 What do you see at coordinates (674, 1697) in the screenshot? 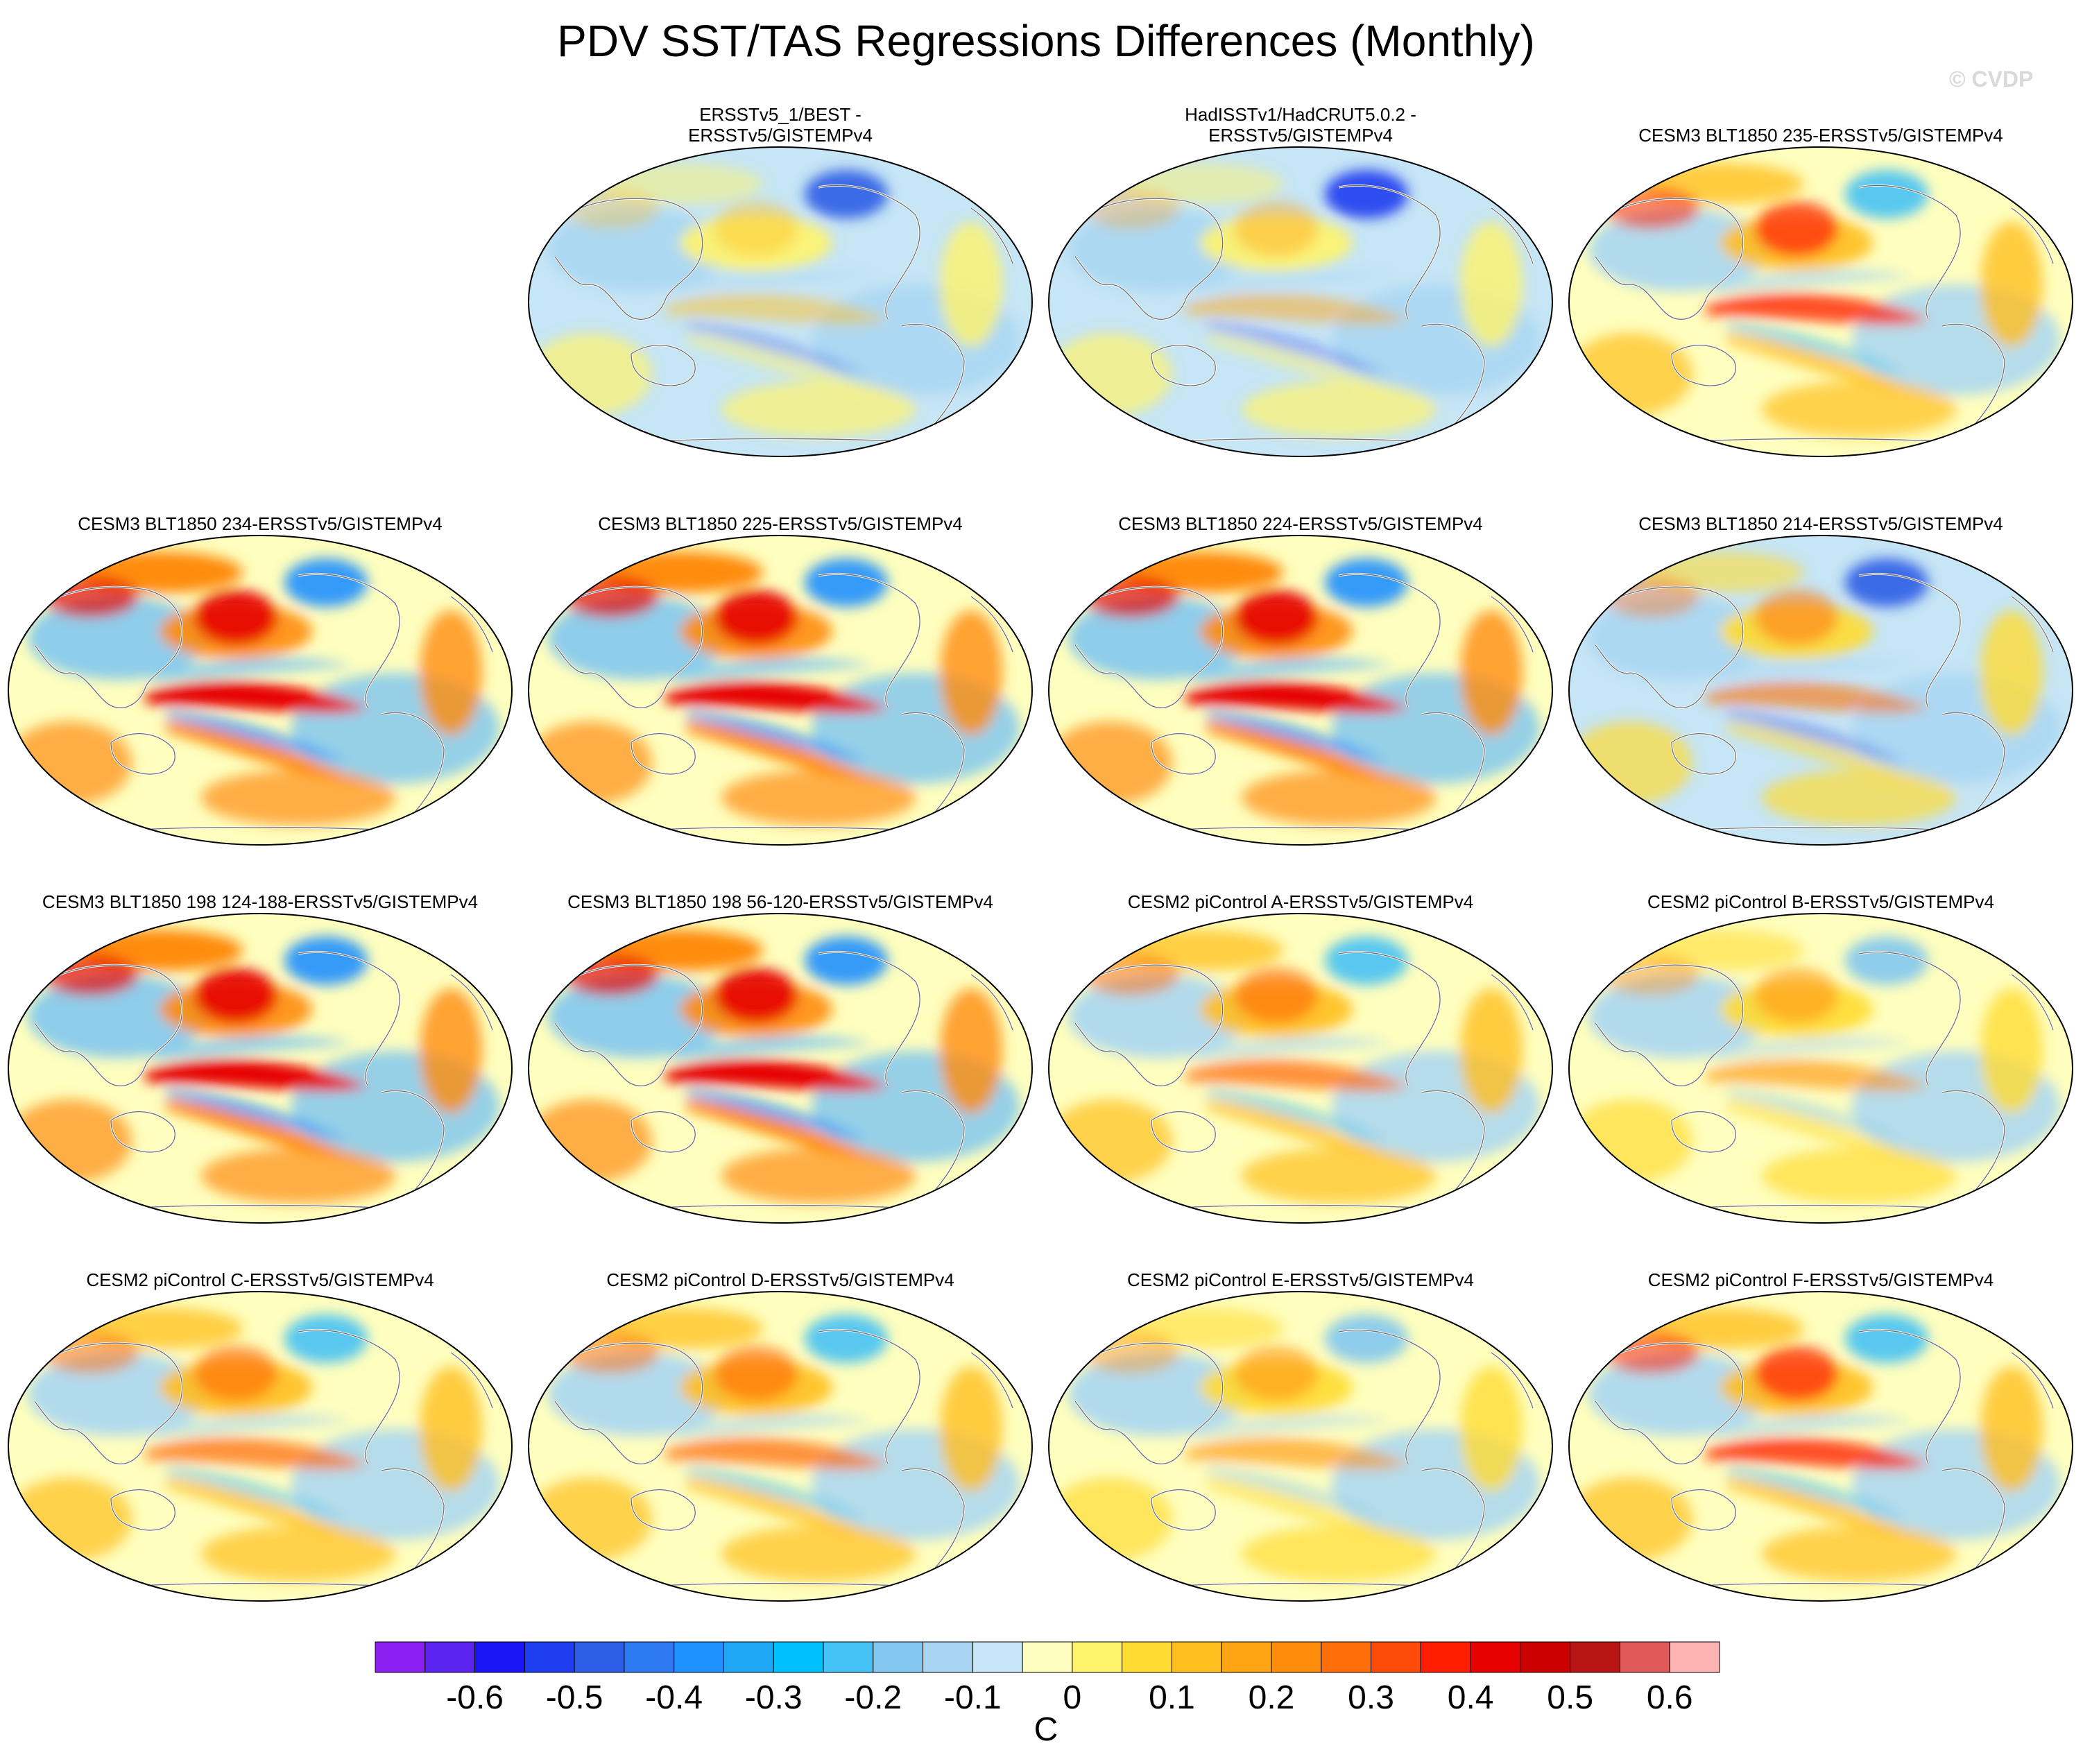
I see `colorbar-tick-label: -0.4` at bounding box center [674, 1697].